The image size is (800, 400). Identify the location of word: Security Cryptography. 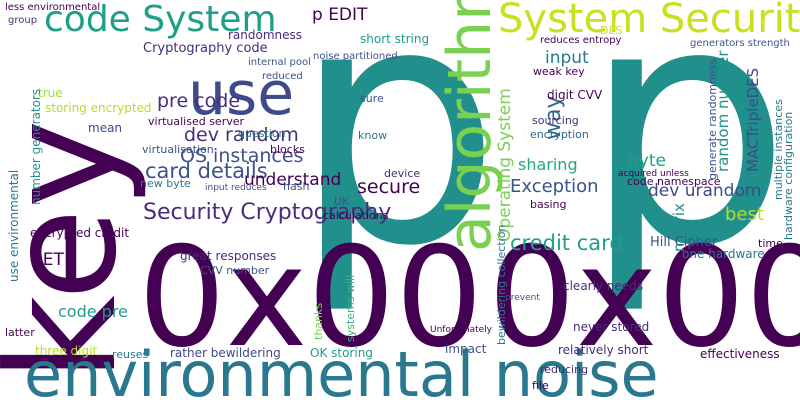
(267, 212).